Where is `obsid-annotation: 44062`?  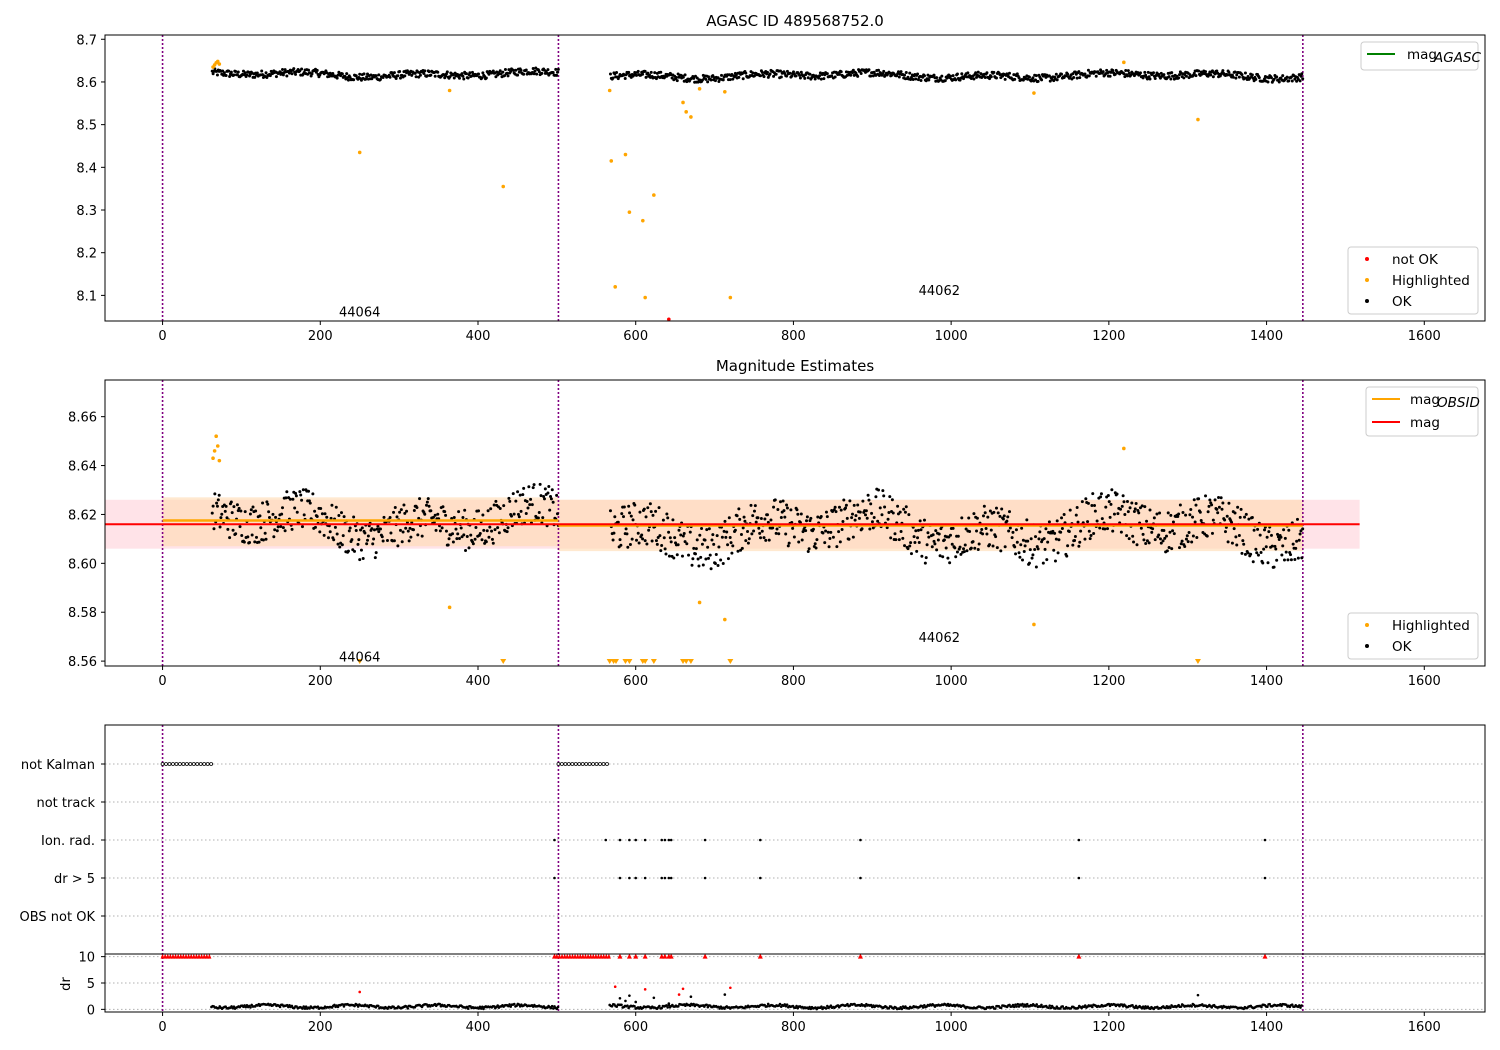
obsid-annotation: 44062 is located at coordinates (939, 638).